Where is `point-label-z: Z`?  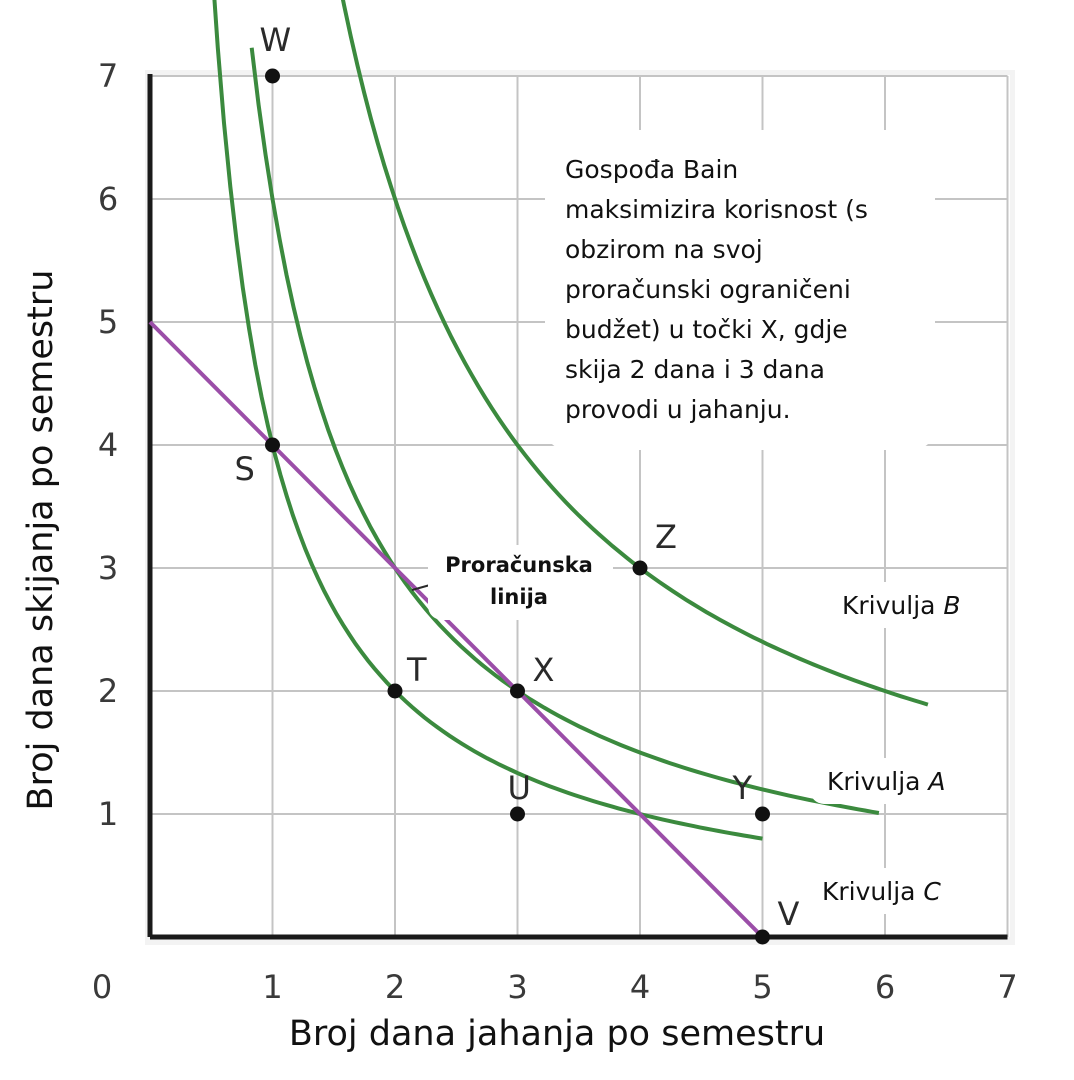 point-label-z: Z is located at coordinates (666, 537).